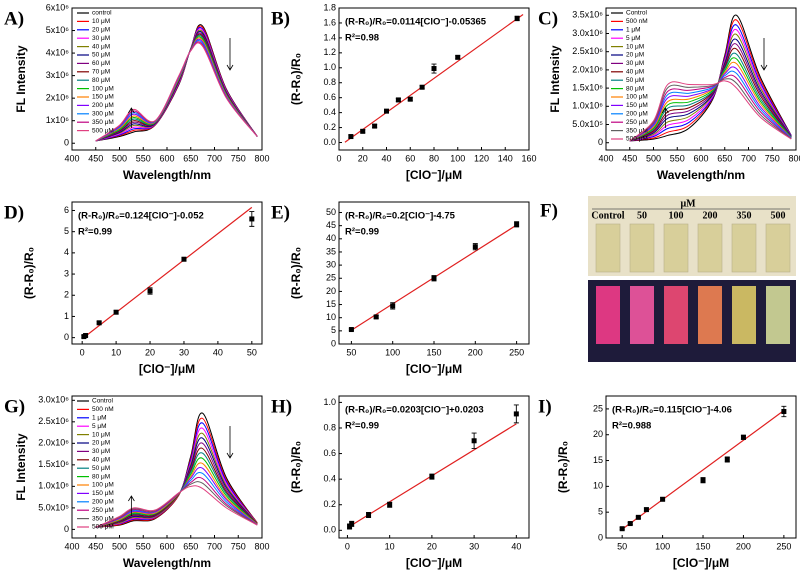 The width and height of the screenshot is (800, 583). What do you see at coordinates (598, 460) in the screenshot?
I see `y-tick-label: 15` at bounding box center [598, 460].